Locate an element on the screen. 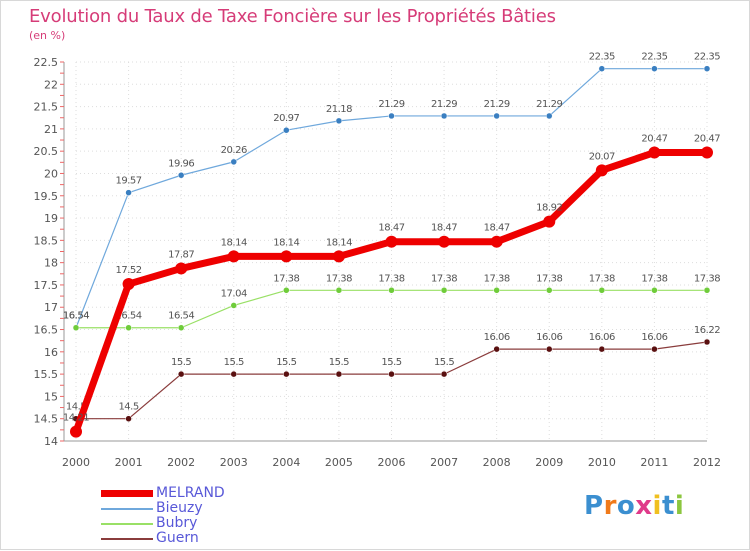  legend-item-bieuzy: Bieuzy is located at coordinates (163, 508).